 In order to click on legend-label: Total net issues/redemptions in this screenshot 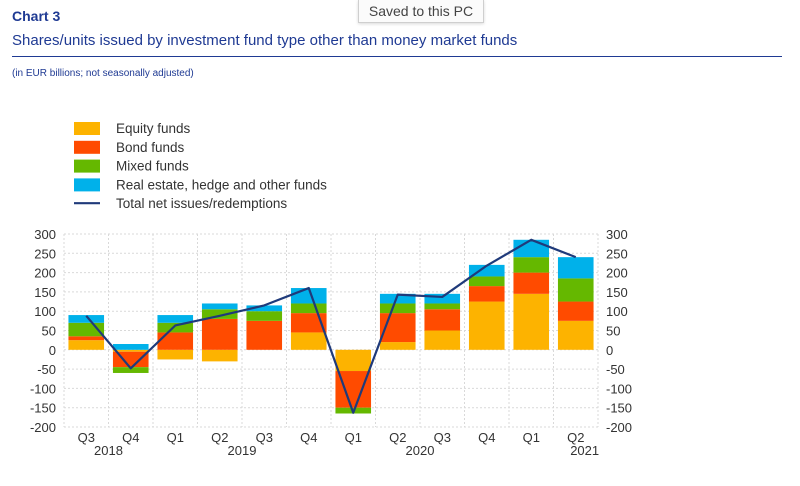, I will do `click(201, 203)`.